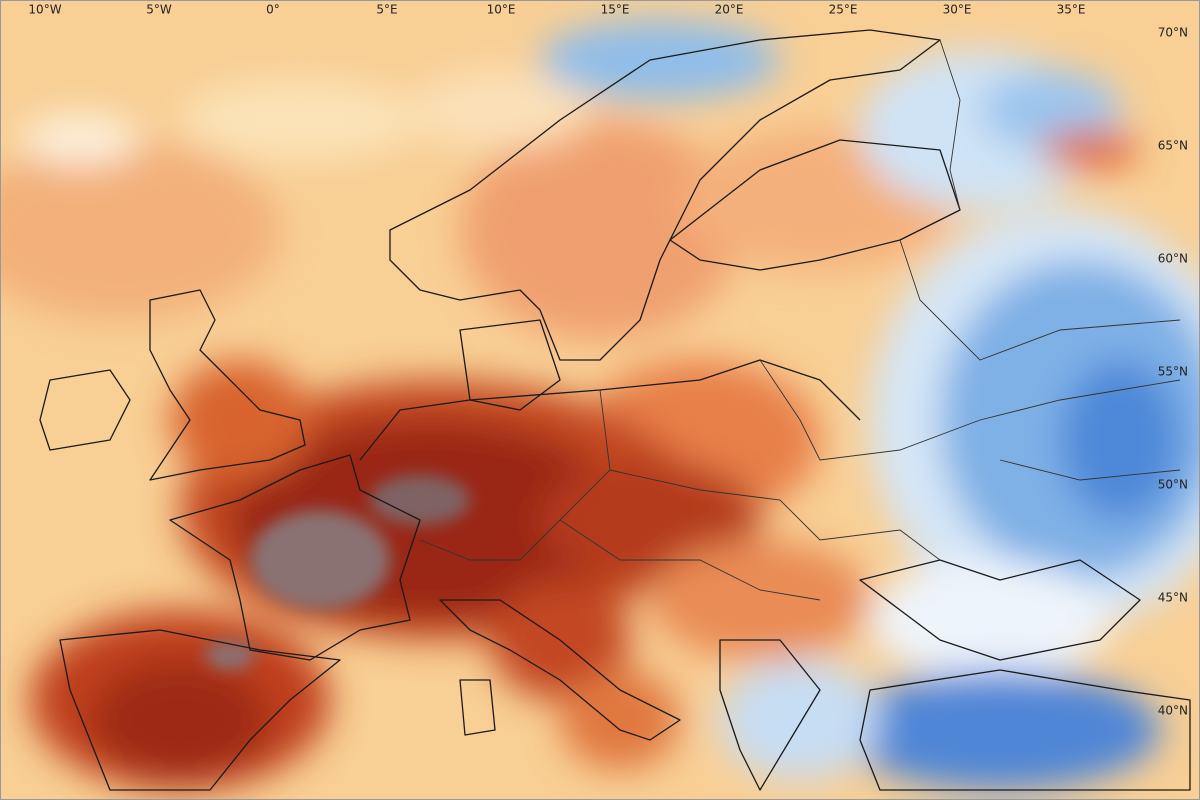  What do you see at coordinates (337, 572) in the screenshot?
I see `hot-core` at bounding box center [337, 572].